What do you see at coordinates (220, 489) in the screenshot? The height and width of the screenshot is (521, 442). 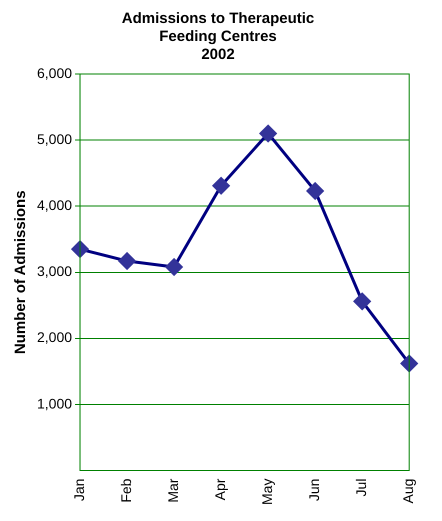 I see `x-tick-label: Apr` at bounding box center [220, 489].